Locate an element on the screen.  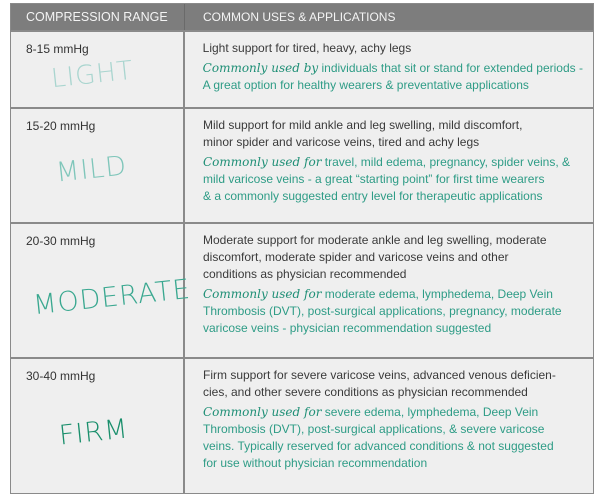
range-cell: 8-15 mmHg LIGHT is located at coordinates (98, 69).